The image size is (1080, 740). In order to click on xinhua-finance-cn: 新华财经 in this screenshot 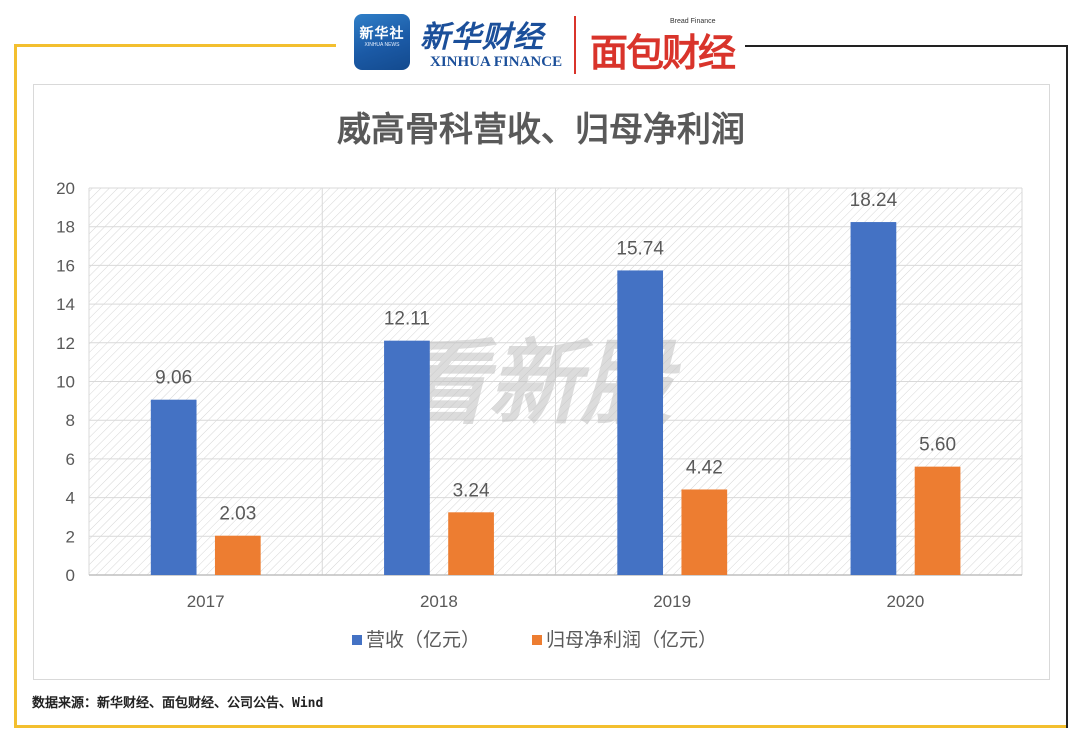, I will do `click(482, 37)`.